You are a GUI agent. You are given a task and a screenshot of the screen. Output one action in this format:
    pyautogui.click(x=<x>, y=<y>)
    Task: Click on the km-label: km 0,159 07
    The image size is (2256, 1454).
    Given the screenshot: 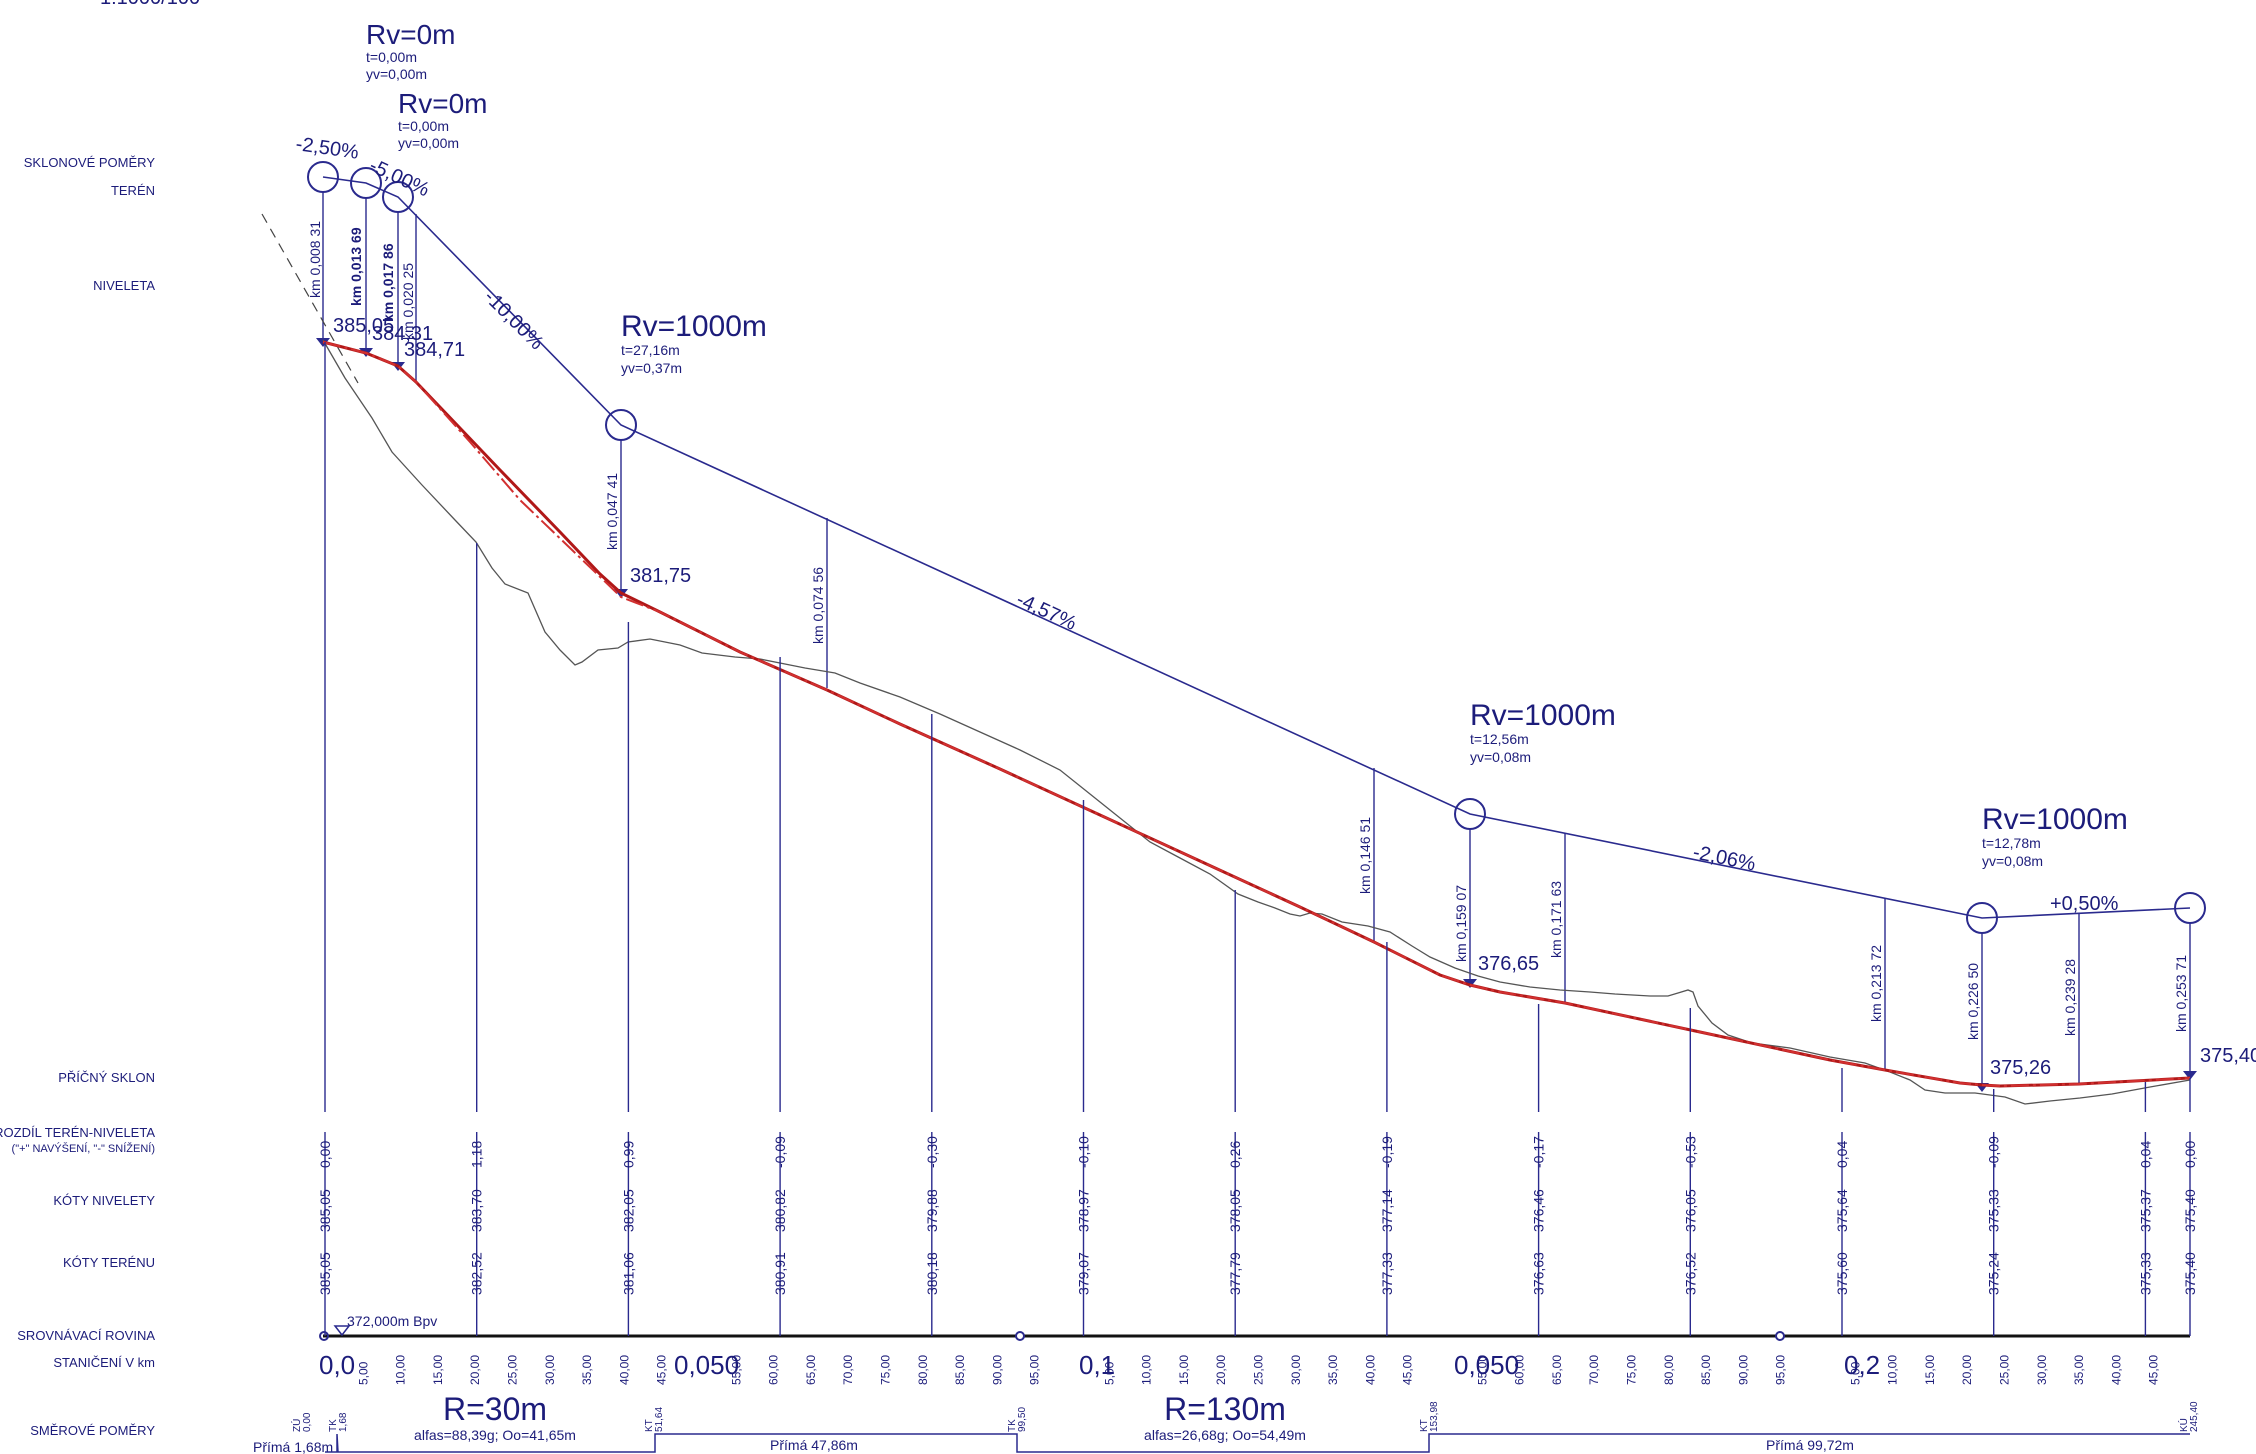 What is the action you would take?
    pyautogui.click(x=1461, y=923)
    